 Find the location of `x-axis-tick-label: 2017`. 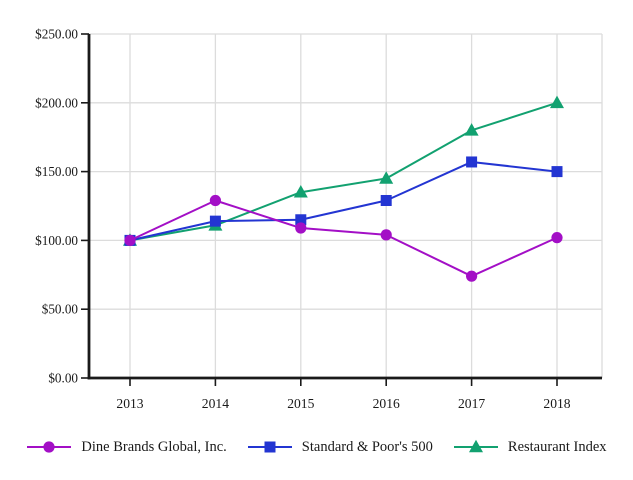

x-axis-tick-label: 2017 is located at coordinates (471, 403).